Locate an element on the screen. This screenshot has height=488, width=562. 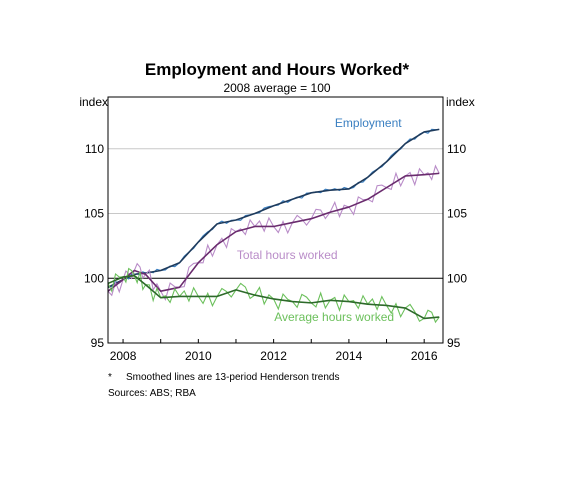
x-tick-label: 2010 is located at coordinates (198, 356).